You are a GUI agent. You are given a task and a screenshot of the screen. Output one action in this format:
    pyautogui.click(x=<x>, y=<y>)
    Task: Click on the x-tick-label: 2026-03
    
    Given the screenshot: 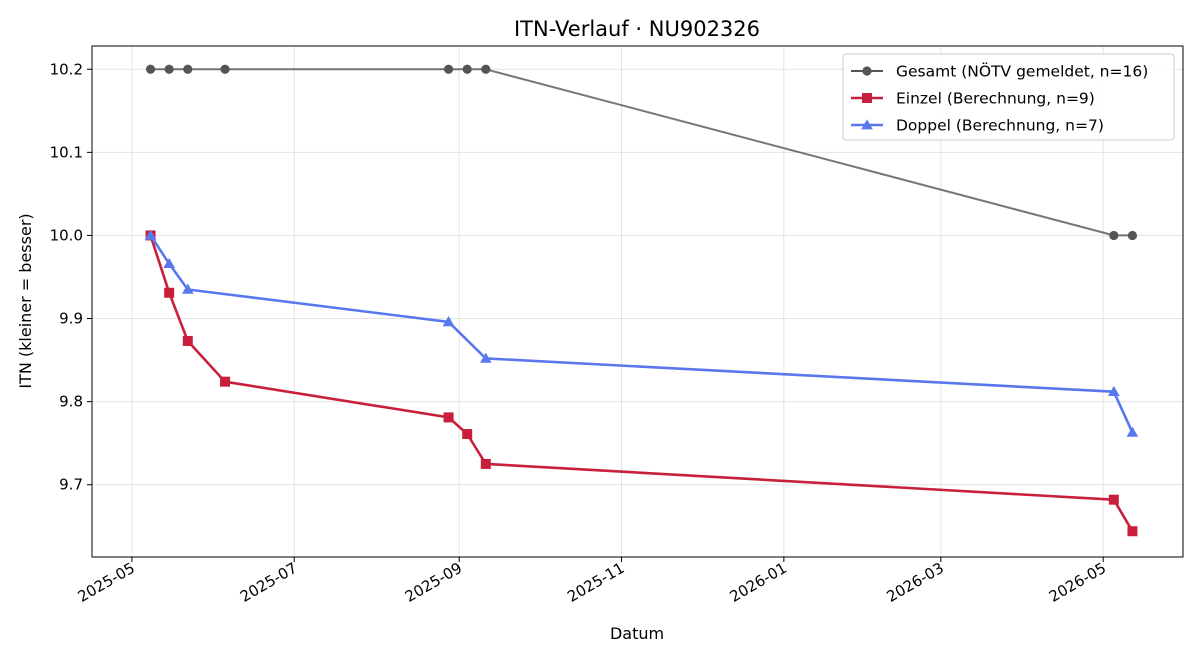 What is the action you would take?
    pyautogui.click(x=915, y=582)
    